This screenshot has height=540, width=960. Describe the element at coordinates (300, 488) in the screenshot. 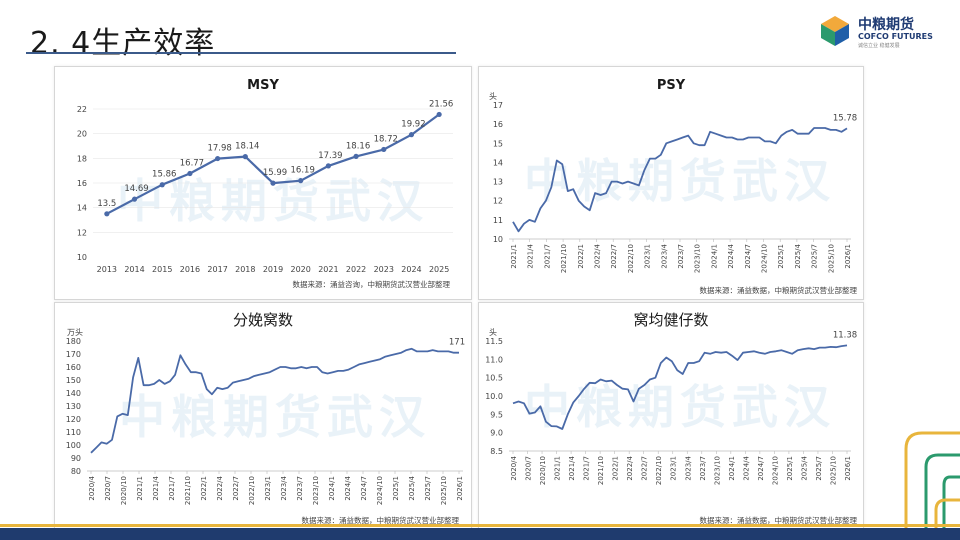

I see `x-tick-label: 2023/7` at that location.